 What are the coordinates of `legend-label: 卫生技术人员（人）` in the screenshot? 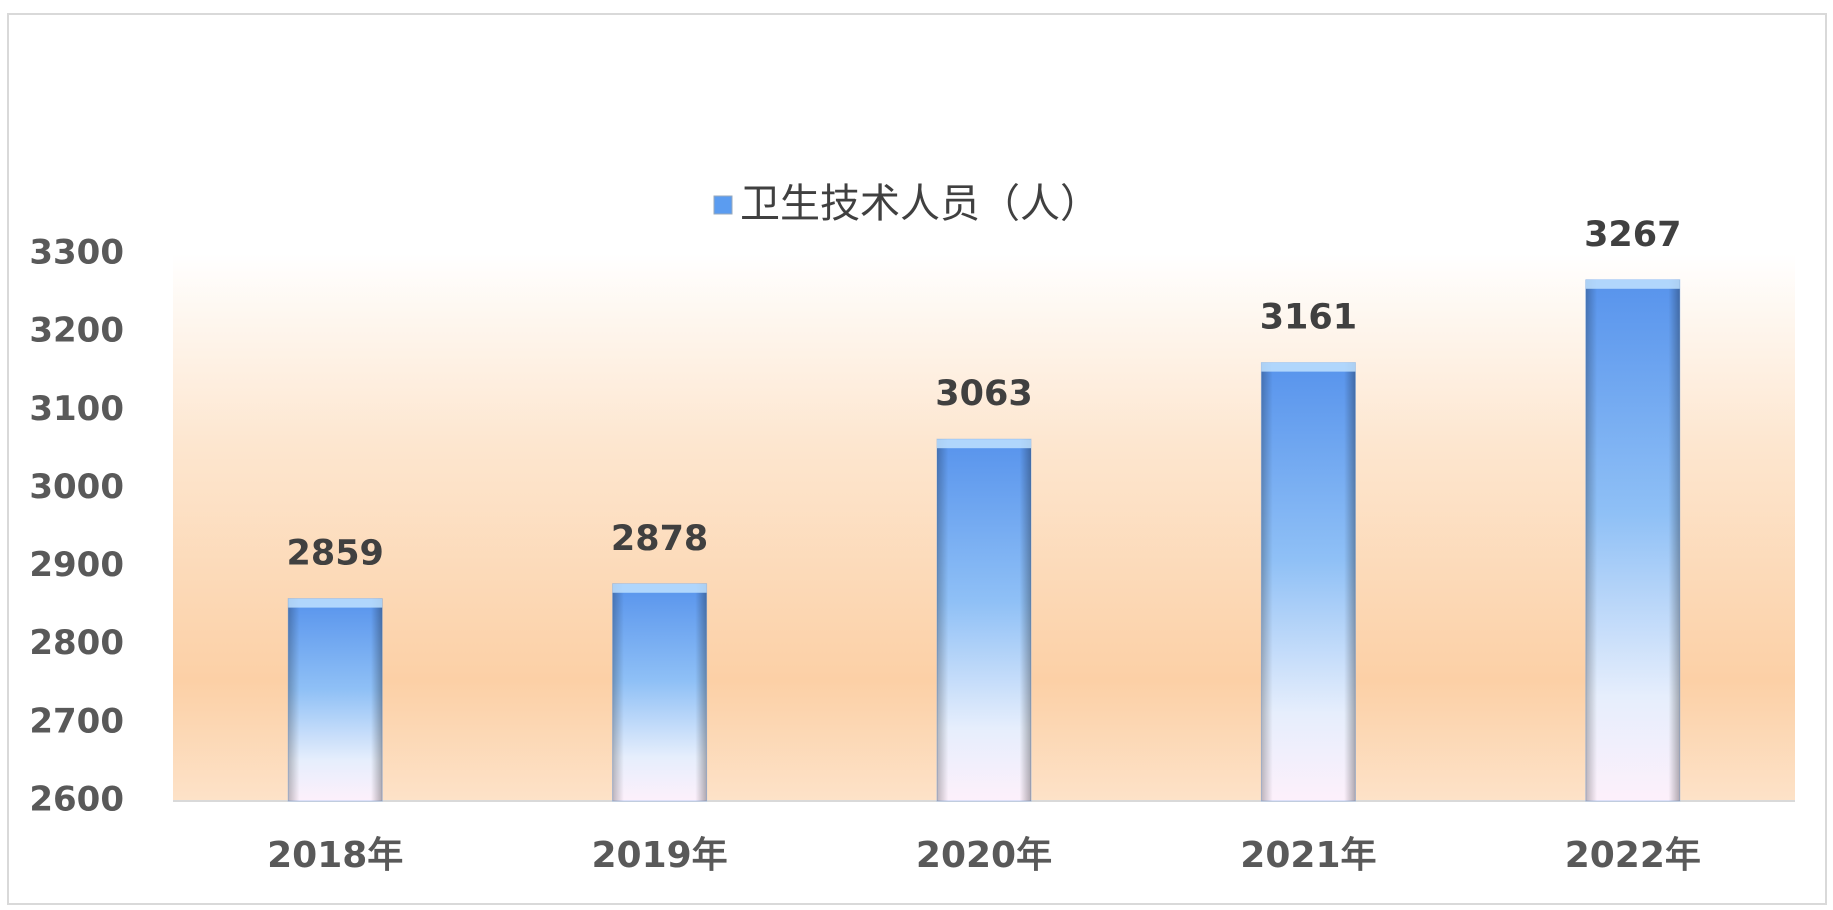 It's located at (920, 204).